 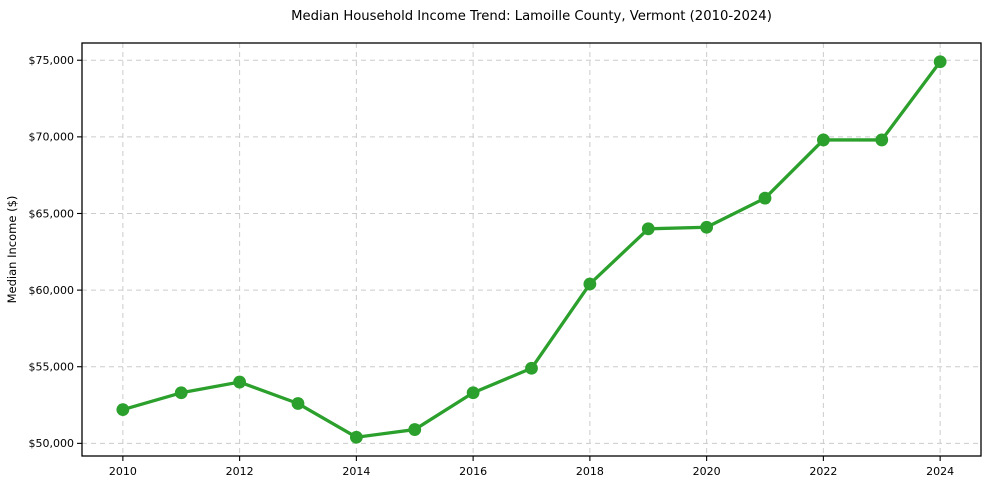 I want to click on x-tick-label: 2014, so click(x=356, y=471).